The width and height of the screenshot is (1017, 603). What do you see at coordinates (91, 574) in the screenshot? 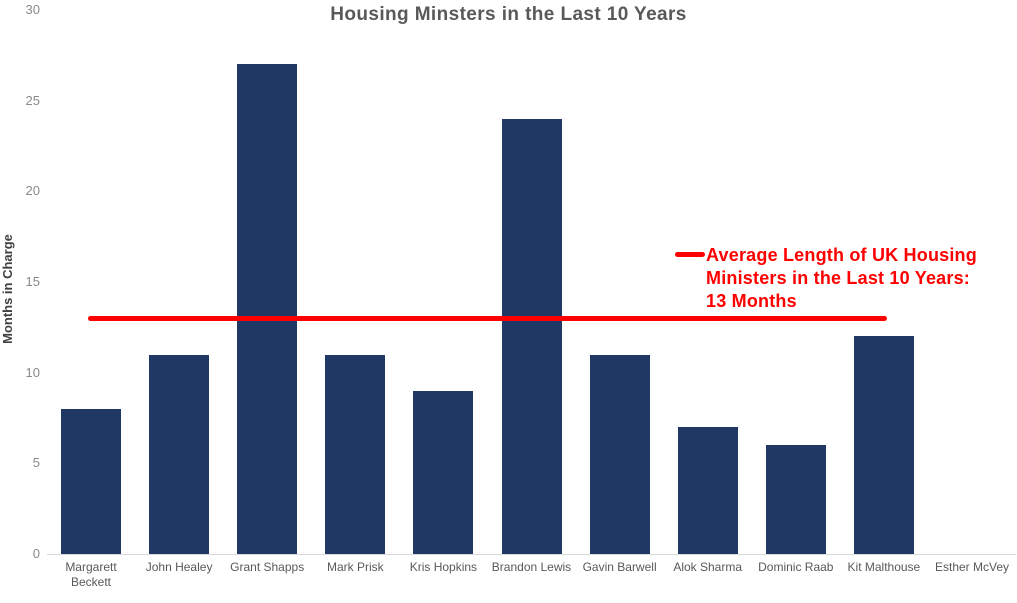
I see `x-label-margarett-beckett: Margarett Beckett` at bounding box center [91, 574].